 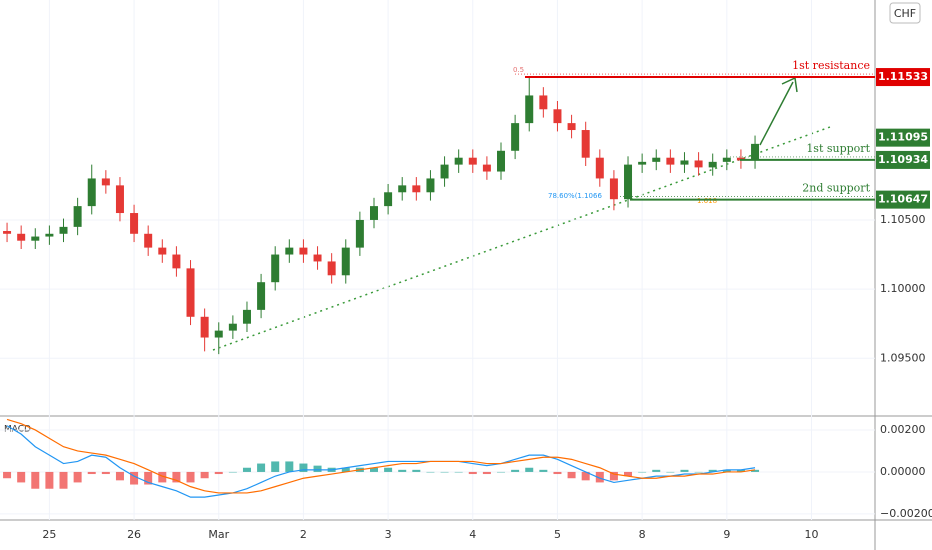 What do you see at coordinates (726, 534) in the screenshot?
I see `x-tick-label: 9` at bounding box center [726, 534].